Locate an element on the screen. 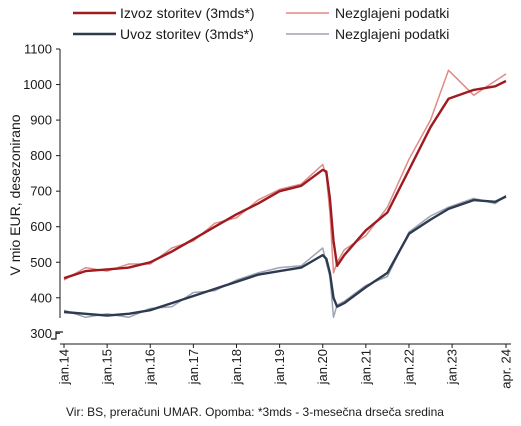 Image resolution: width=521 pixels, height=426 pixels. x-tick-label: jan.20 is located at coordinates (322, 367).